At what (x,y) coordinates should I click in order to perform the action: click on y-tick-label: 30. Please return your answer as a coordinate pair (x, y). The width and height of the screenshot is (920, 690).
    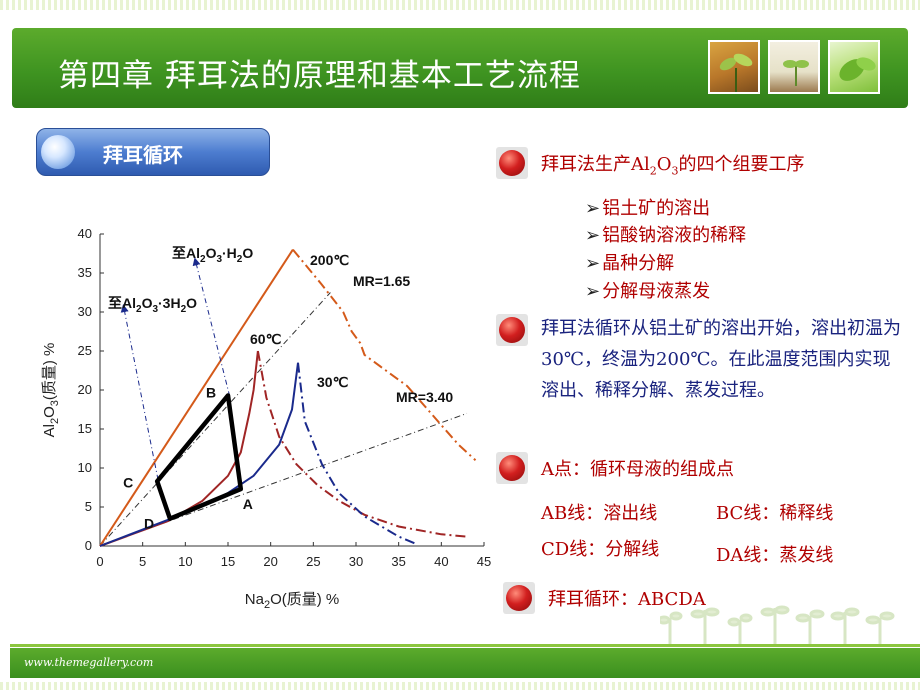
    Looking at the image, I should click on (85, 311).